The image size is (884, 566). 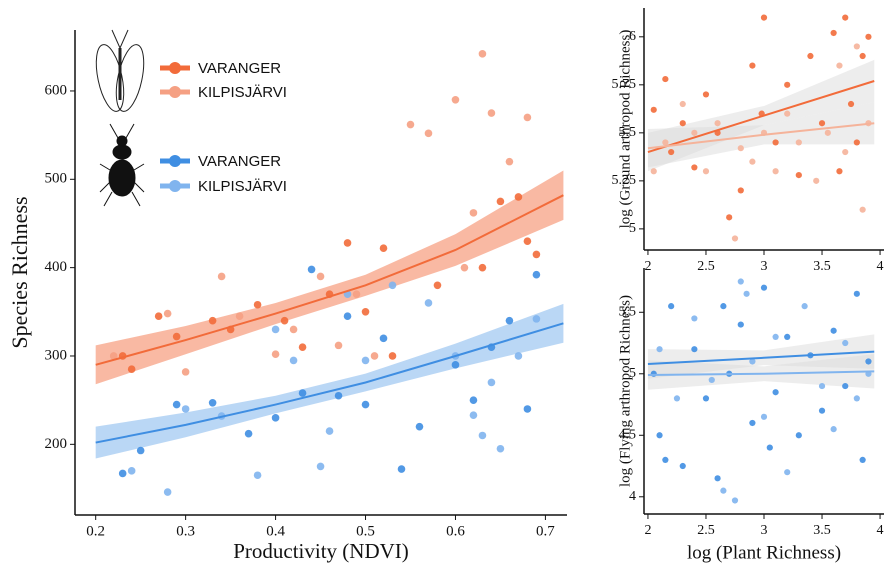 I want to click on y-axis-label: Species Richness, so click(x=19, y=272).